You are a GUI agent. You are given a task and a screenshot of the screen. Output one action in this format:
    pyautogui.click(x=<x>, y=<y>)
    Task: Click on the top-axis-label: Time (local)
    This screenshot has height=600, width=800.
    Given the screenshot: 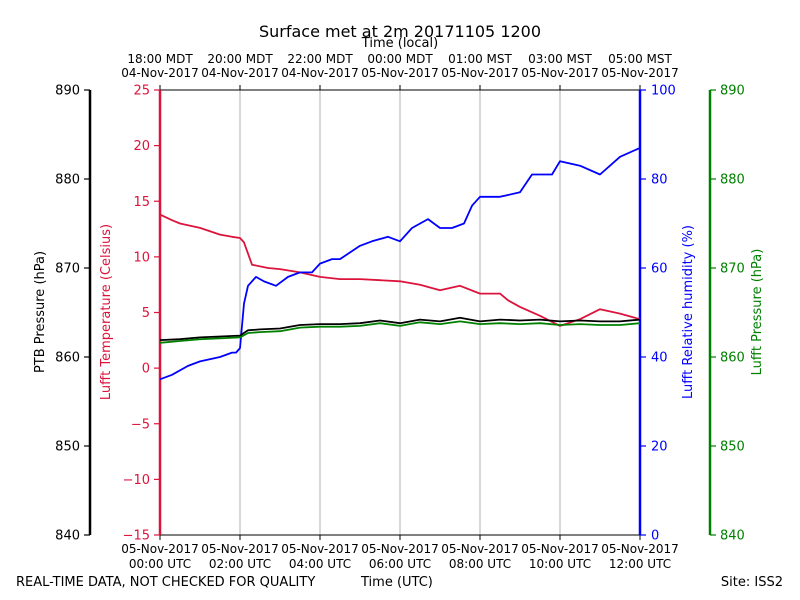 What is the action you would take?
    pyautogui.click(x=399, y=43)
    